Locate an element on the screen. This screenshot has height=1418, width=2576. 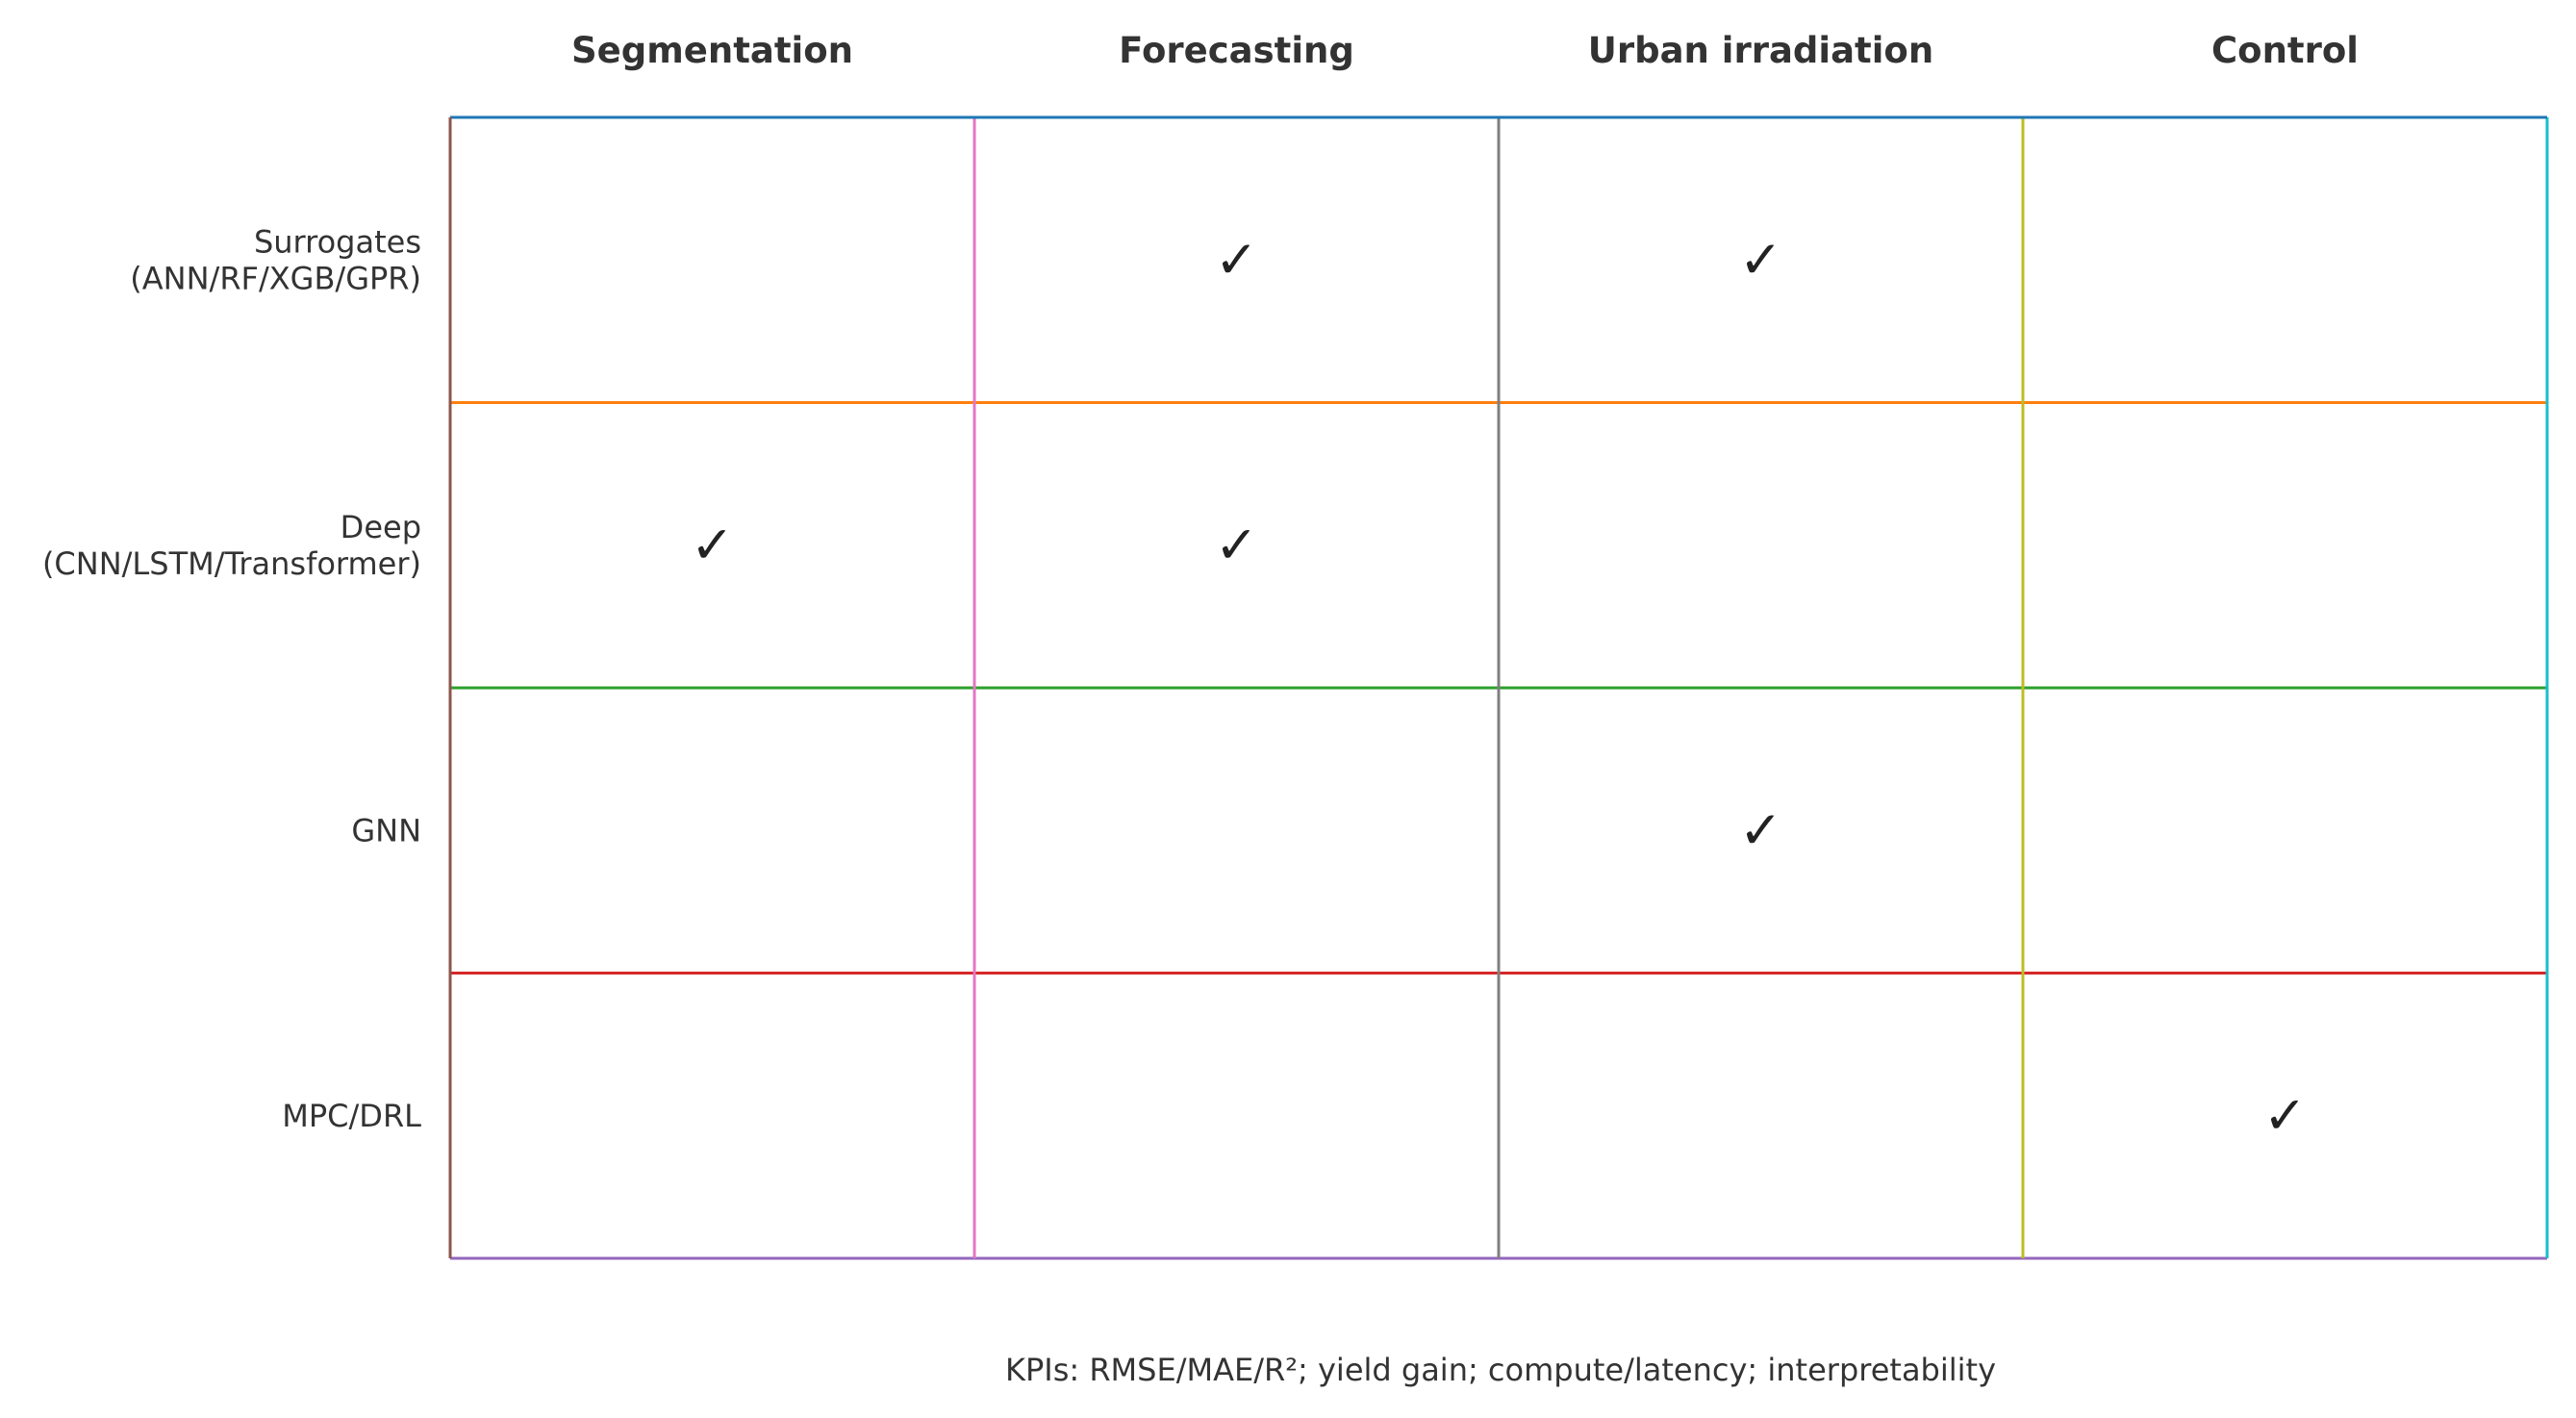
row-label-2-line-2: (CNN/LSTM/Transformer) is located at coordinates (231, 563).